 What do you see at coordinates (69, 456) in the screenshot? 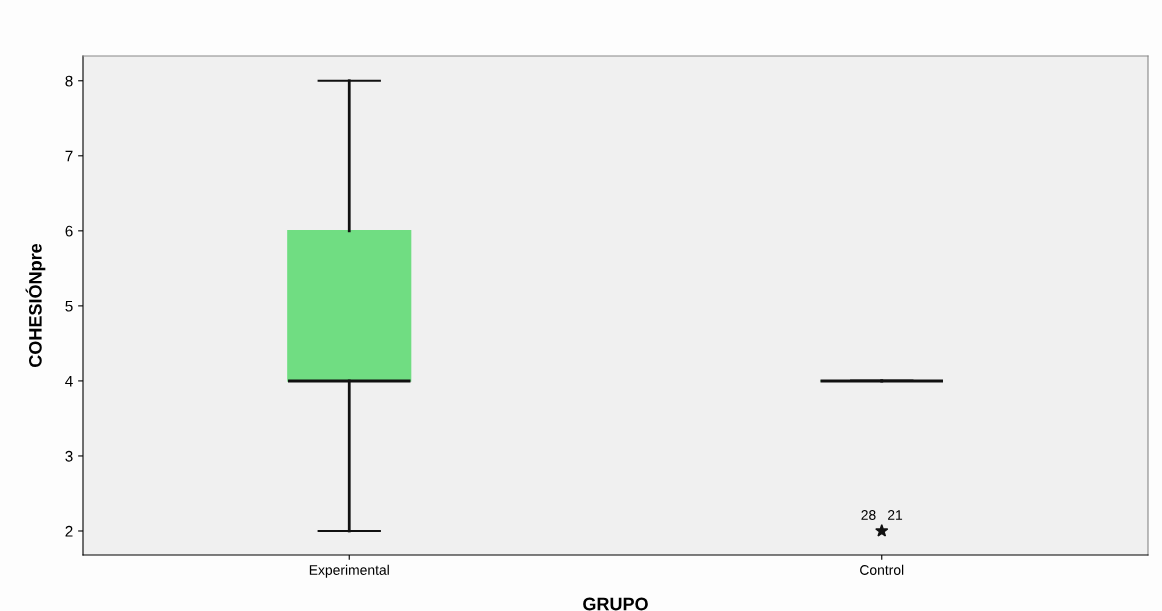
I see `y-tick-label: 3` at bounding box center [69, 456].